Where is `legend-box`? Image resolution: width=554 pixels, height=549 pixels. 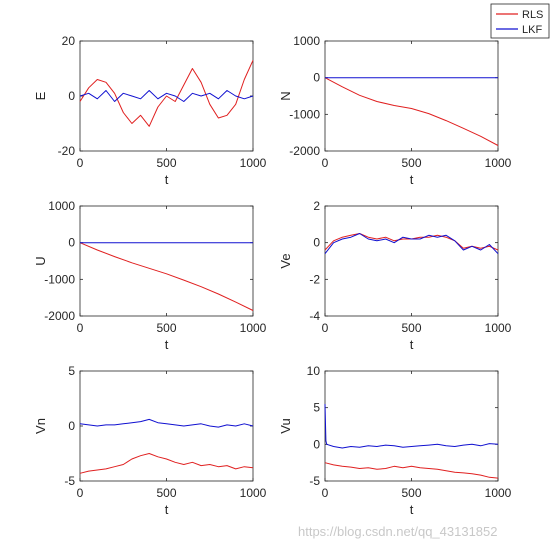 legend-box is located at coordinates (520, 21).